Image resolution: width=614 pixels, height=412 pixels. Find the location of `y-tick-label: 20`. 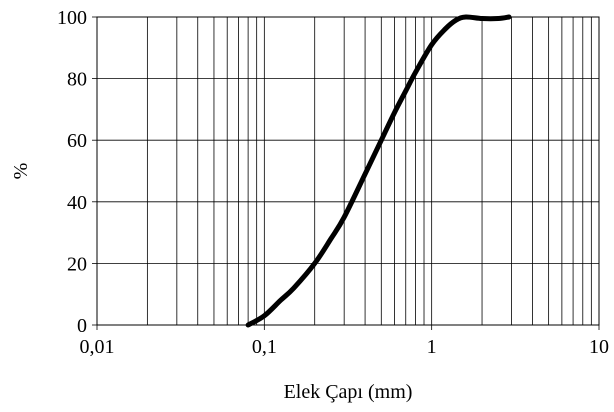

y-tick-label: 20 is located at coordinates (77, 264).